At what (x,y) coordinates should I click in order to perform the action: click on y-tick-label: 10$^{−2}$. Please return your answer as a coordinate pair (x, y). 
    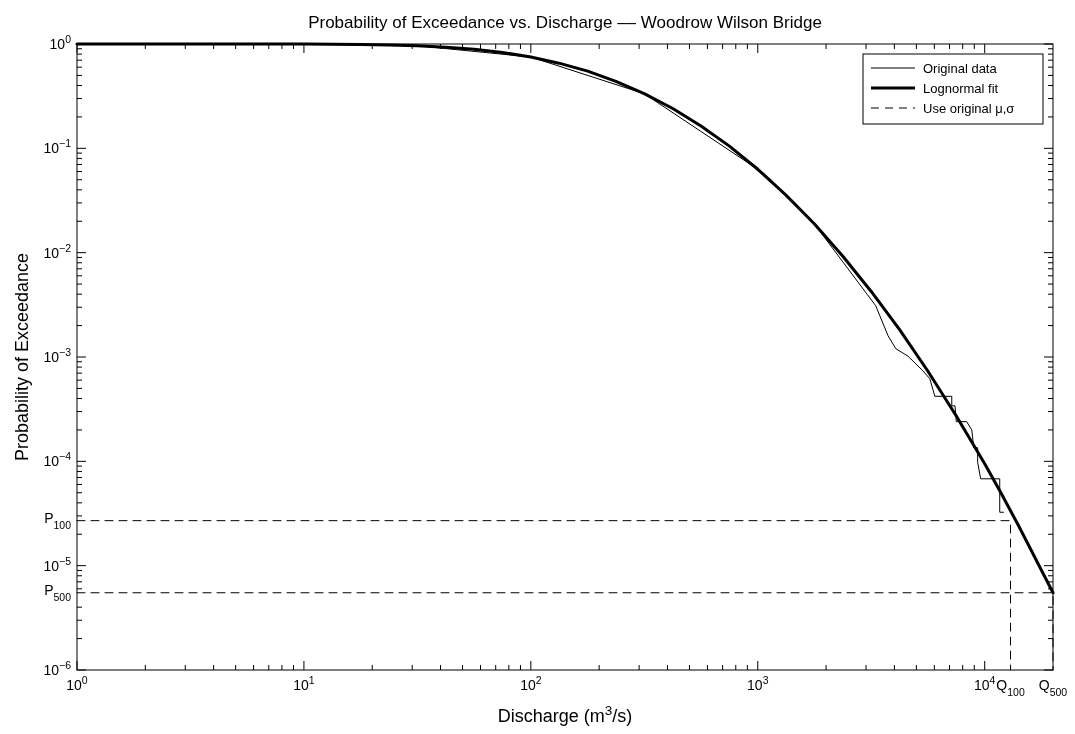
    Looking at the image, I should click on (57, 251).